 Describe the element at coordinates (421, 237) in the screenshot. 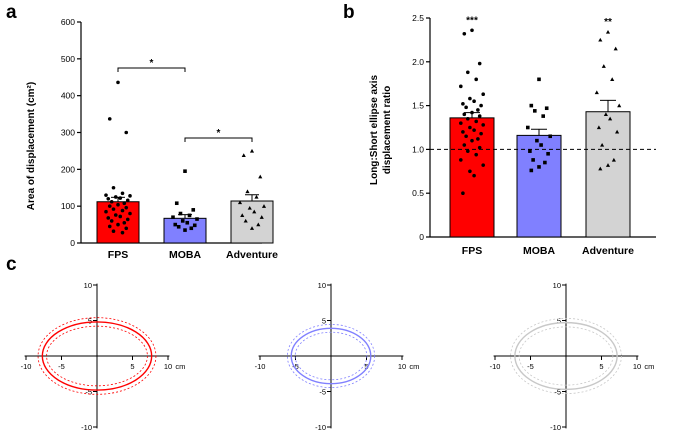

I see `panel-b-ytick-label: 0` at that location.